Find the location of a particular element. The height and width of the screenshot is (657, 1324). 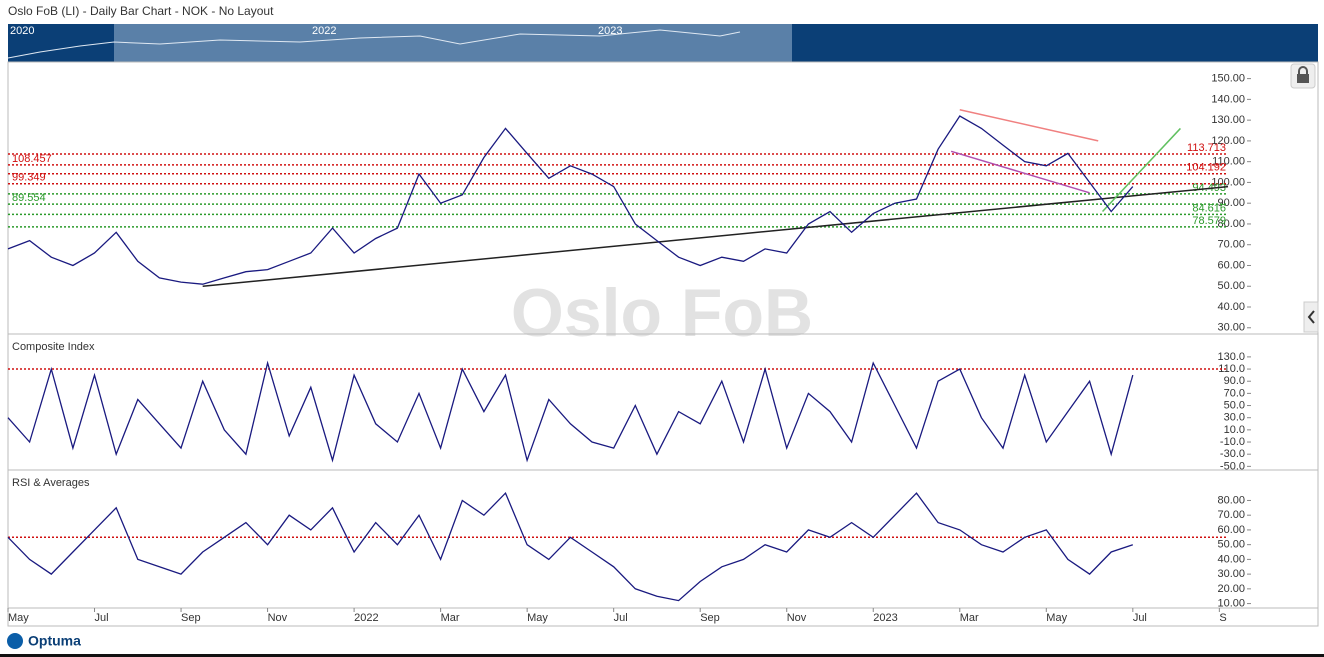

level-label: 113.713 is located at coordinates (1206, 148).